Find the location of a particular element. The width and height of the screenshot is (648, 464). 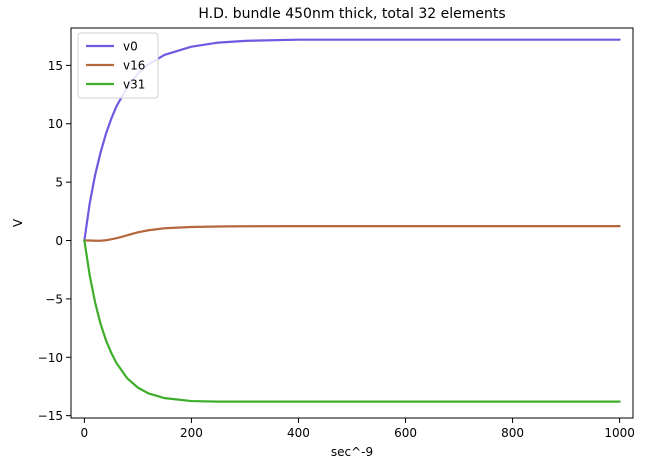

legend-label-v16: v16 is located at coordinates (134, 66).